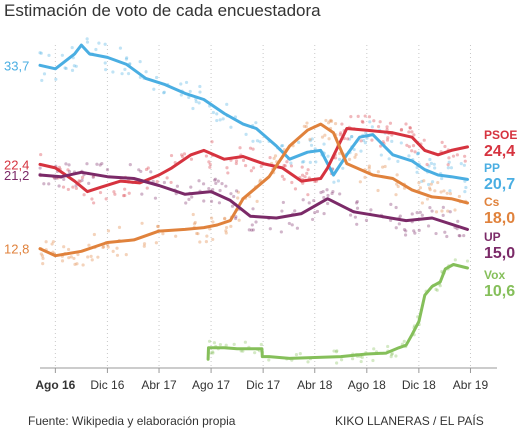  What do you see at coordinates (263, 385) in the screenshot?
I see `x-tick-label: Dic 17` at bounding box center [263, 385].